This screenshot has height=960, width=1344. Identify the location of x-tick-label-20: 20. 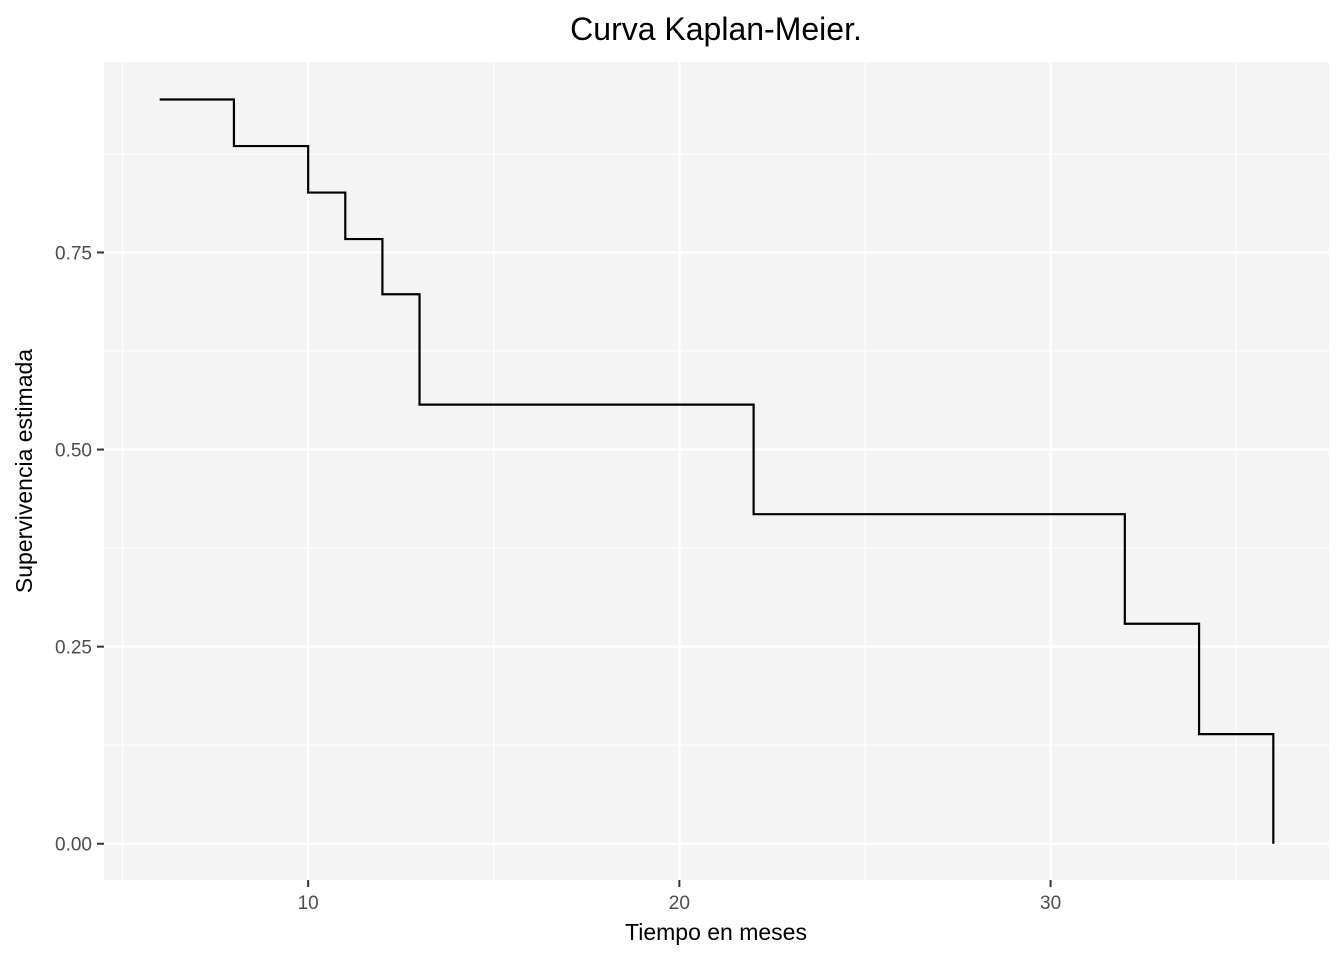
(679, 903).